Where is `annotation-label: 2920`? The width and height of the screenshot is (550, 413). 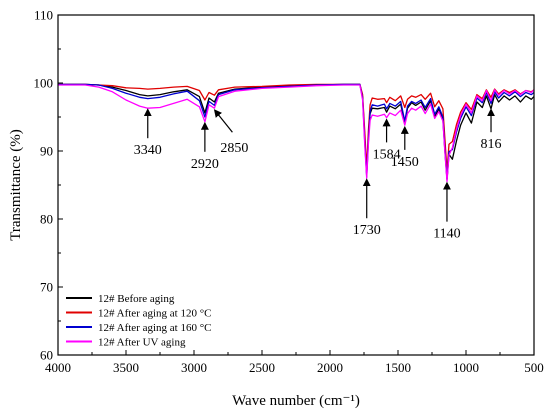 annotation-label: 2920 is located at coordinates (205, 164).